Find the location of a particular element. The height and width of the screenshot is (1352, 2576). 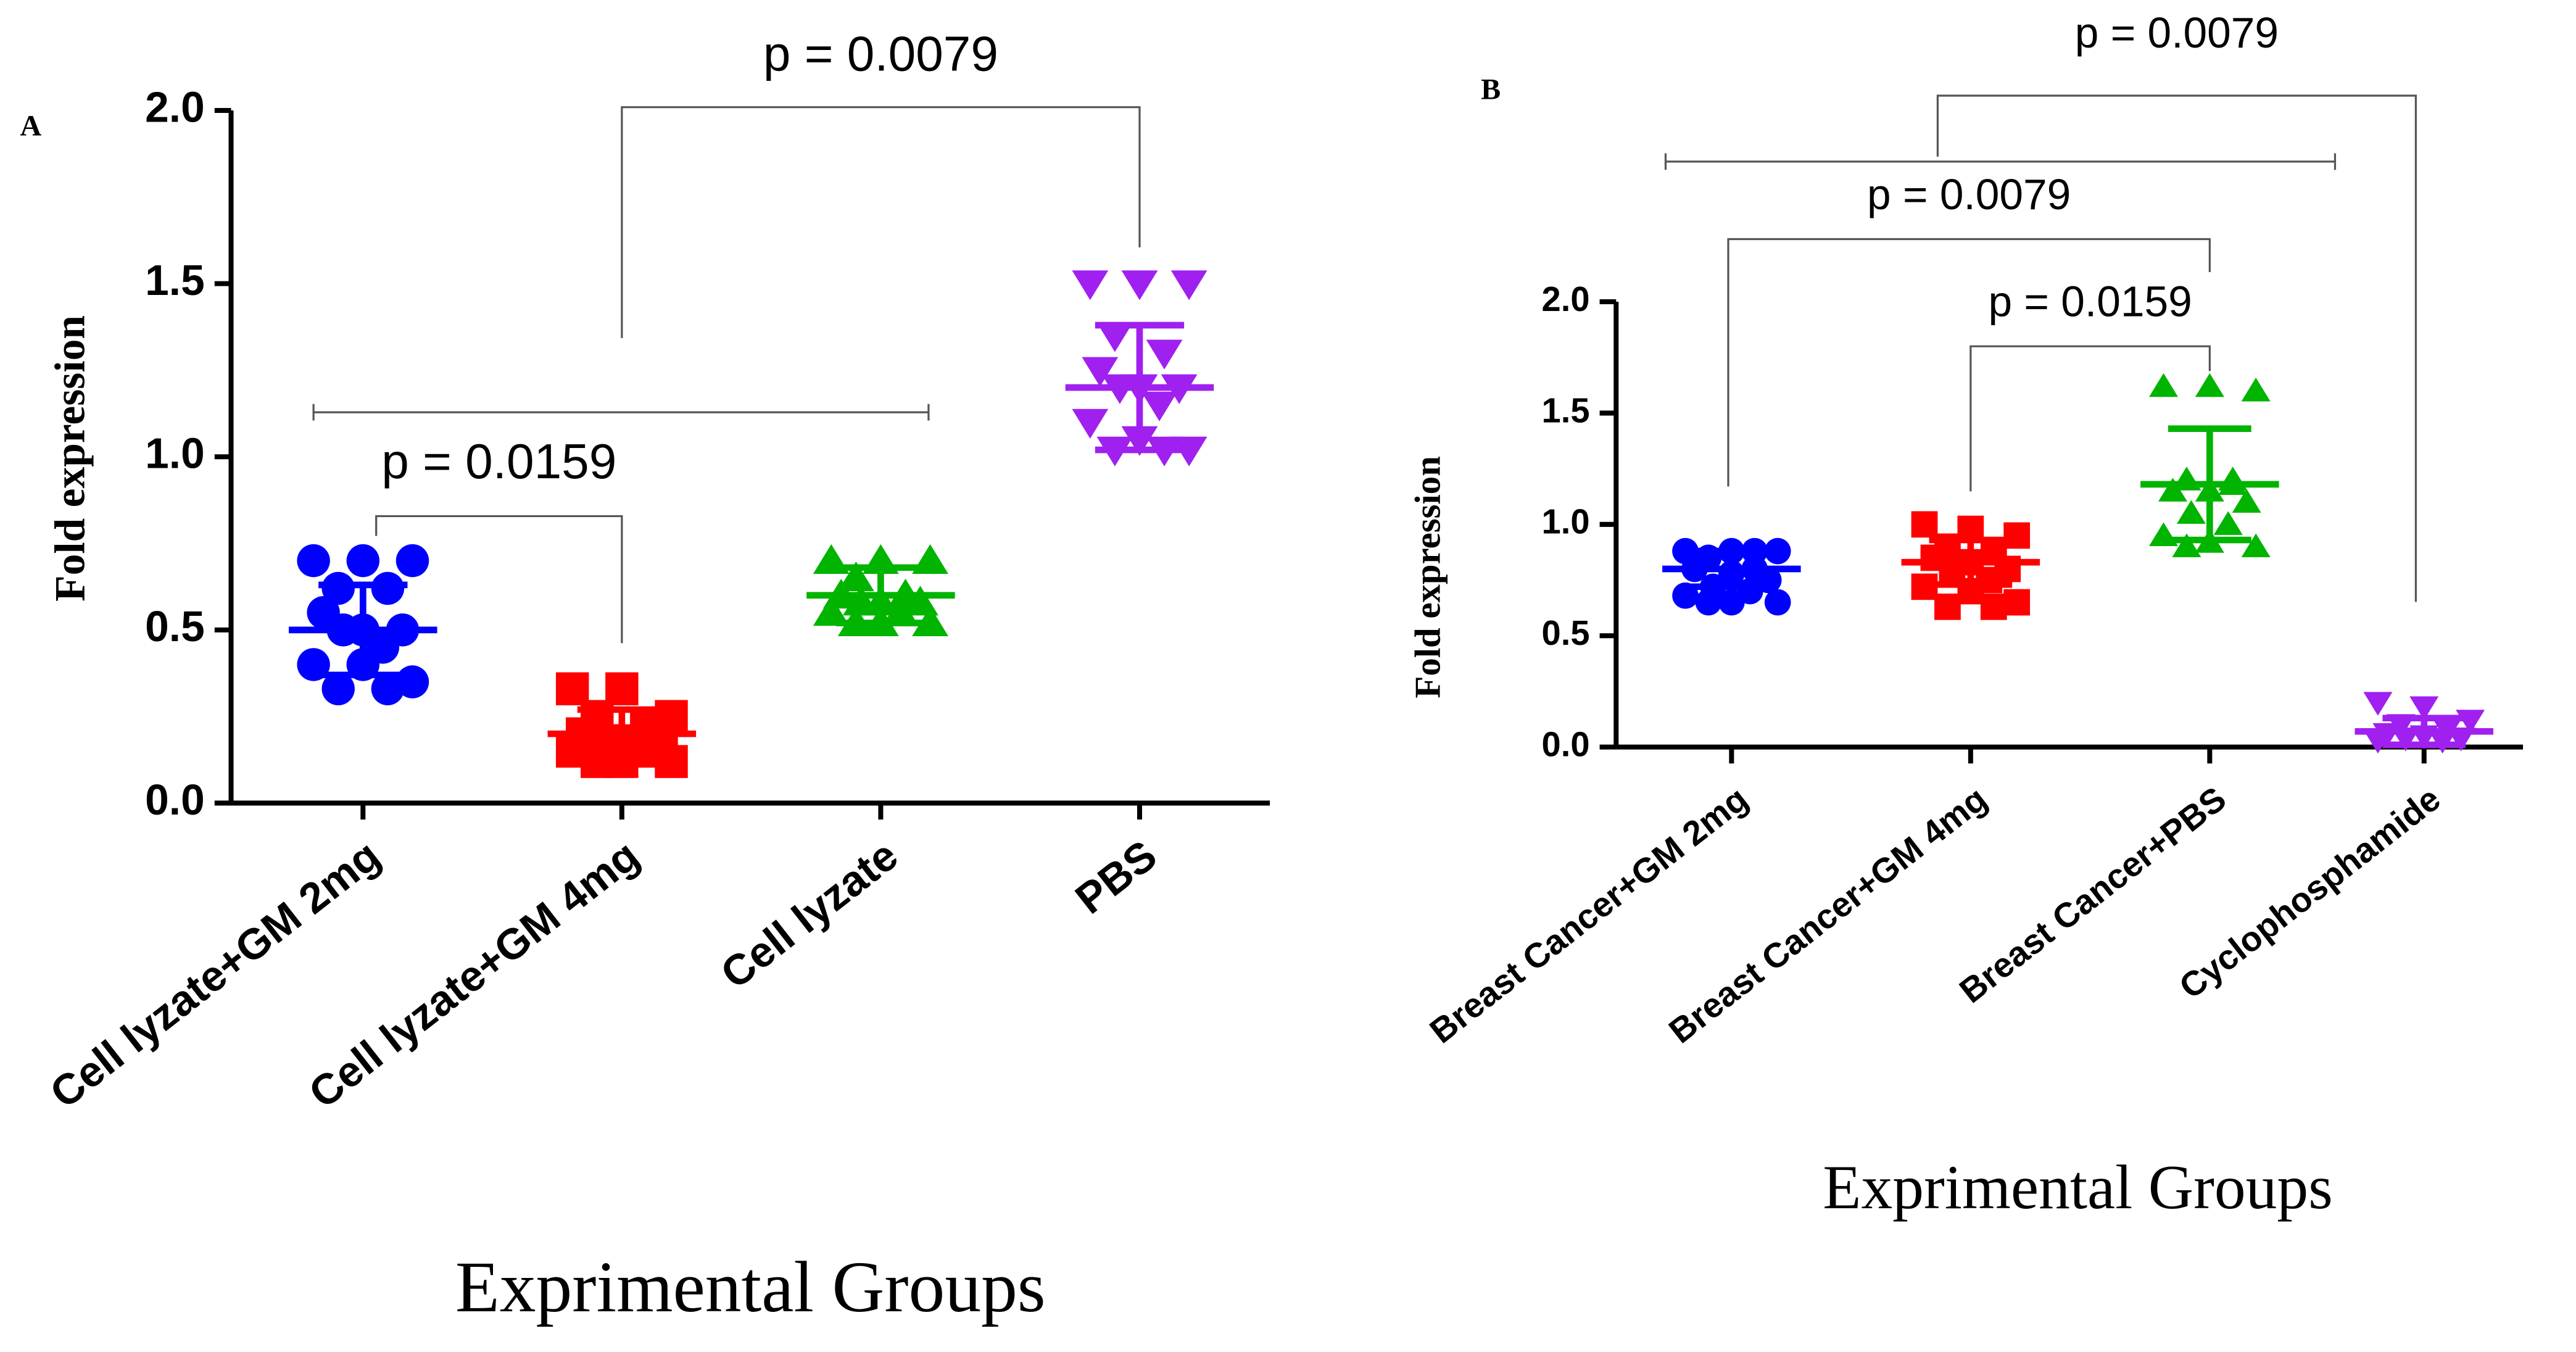

panel-label: A is located at coordinates (30, 125).